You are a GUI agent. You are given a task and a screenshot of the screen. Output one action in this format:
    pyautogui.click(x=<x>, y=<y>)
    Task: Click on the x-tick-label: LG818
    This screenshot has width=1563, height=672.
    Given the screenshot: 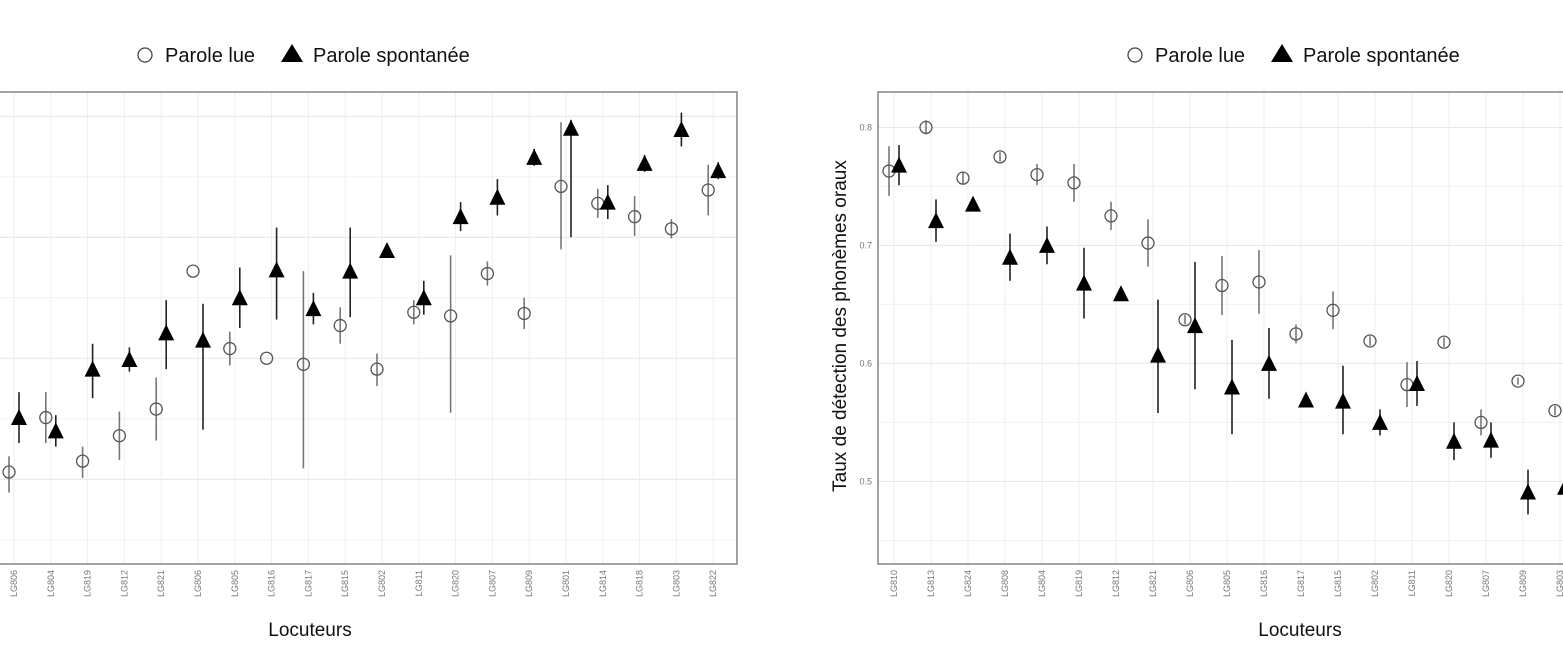 What is the action you would take?
    pyautogui.click(x=640, y=583)
    